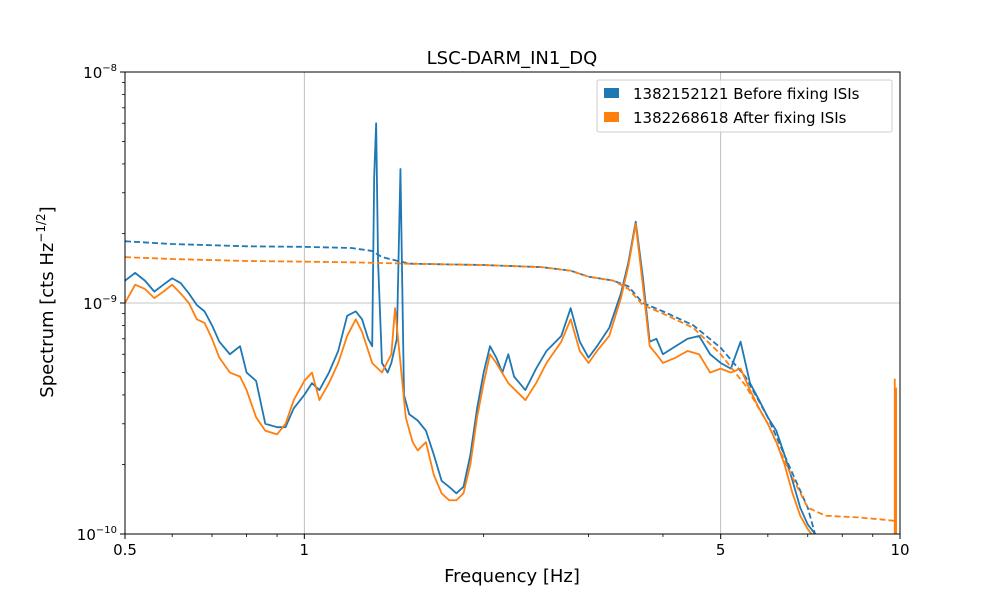  I want to click on legend-swatch-before, so click(611, 93).